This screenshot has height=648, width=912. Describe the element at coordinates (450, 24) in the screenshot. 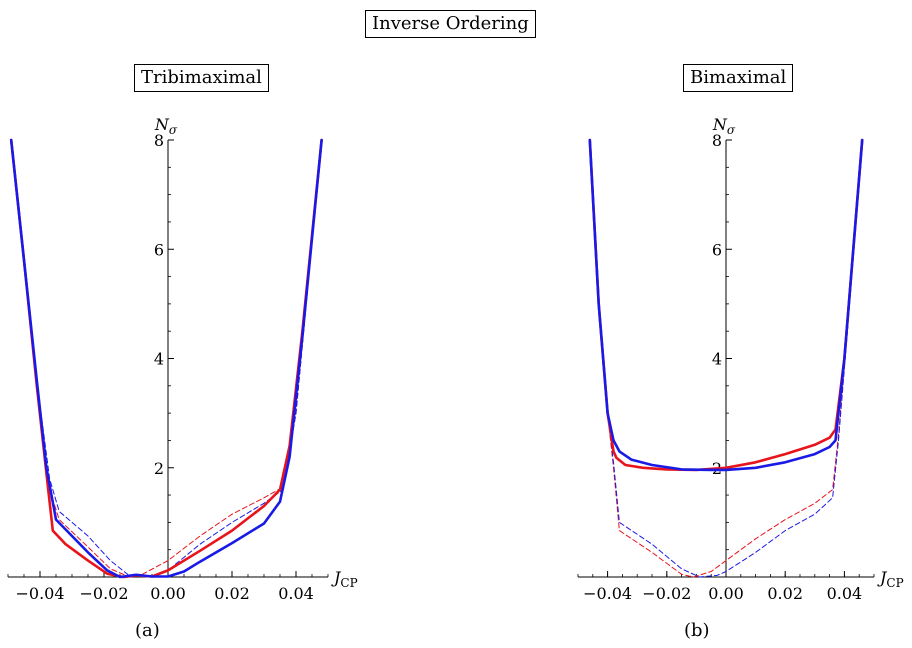

I see `figure-title: Inverse Ordering` at that location.